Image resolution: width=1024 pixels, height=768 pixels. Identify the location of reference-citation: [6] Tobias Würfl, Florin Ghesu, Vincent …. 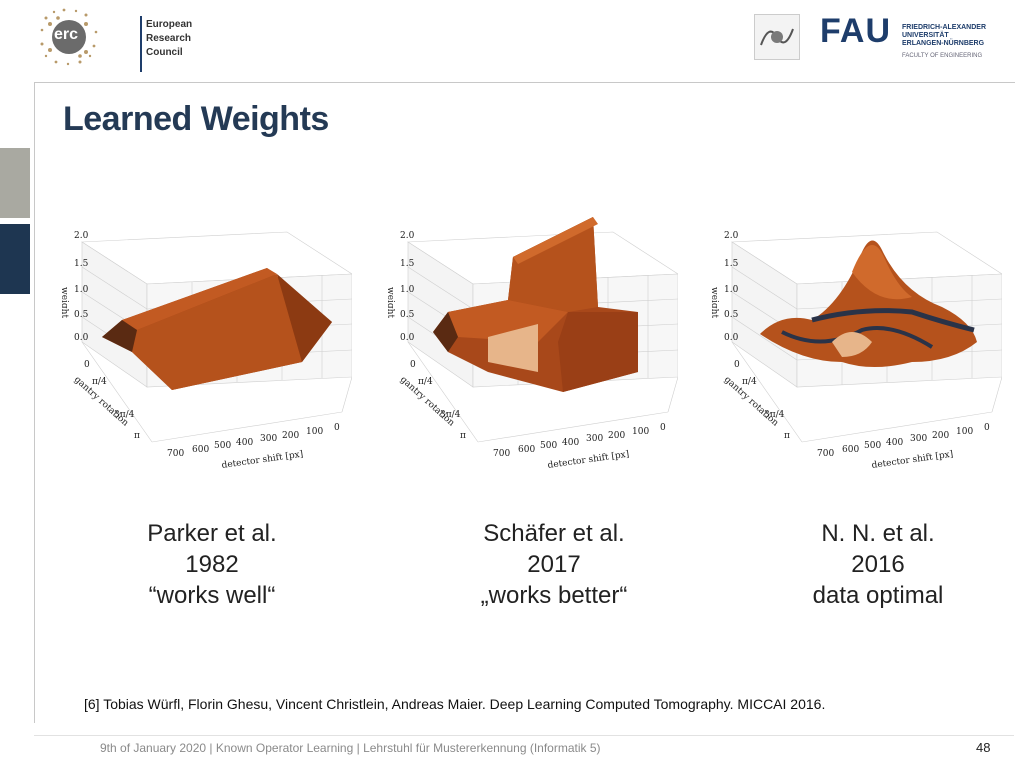
(455, 704).